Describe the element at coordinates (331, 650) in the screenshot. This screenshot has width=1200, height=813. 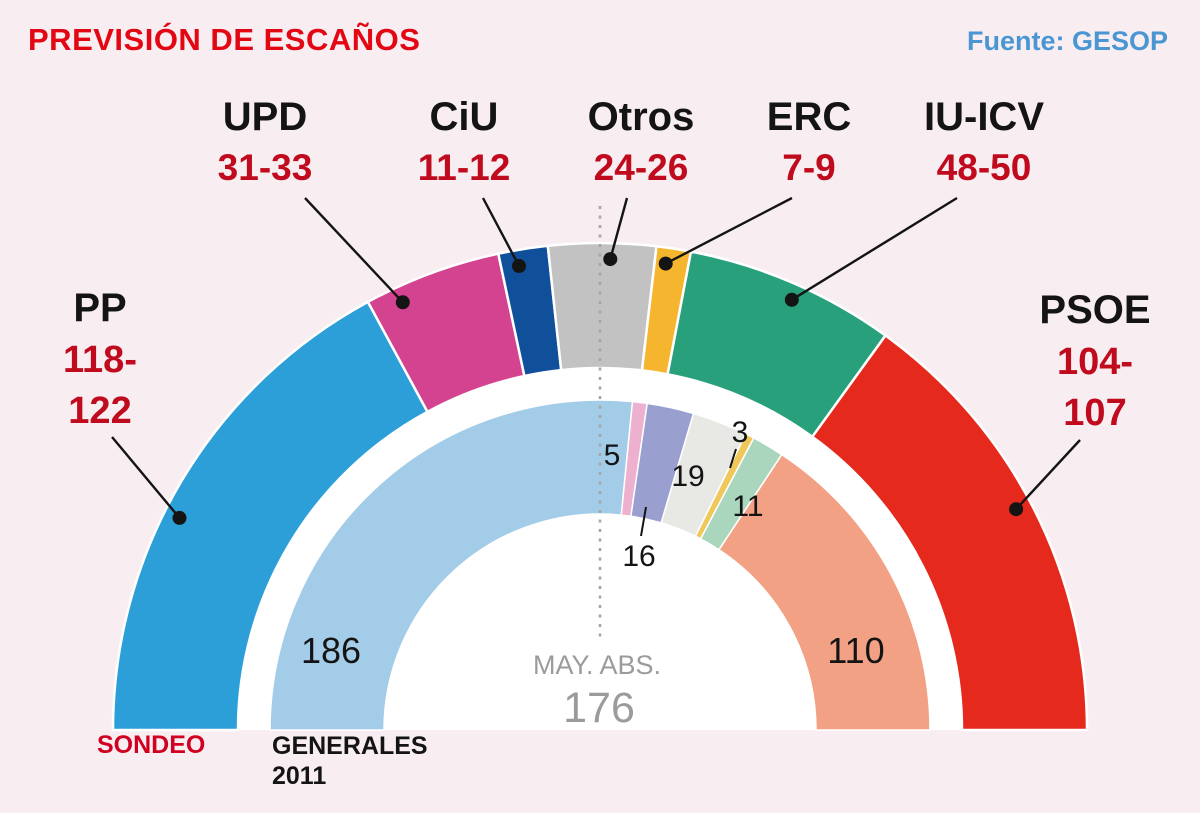
I see `inner-value-pp: 186` at that location.